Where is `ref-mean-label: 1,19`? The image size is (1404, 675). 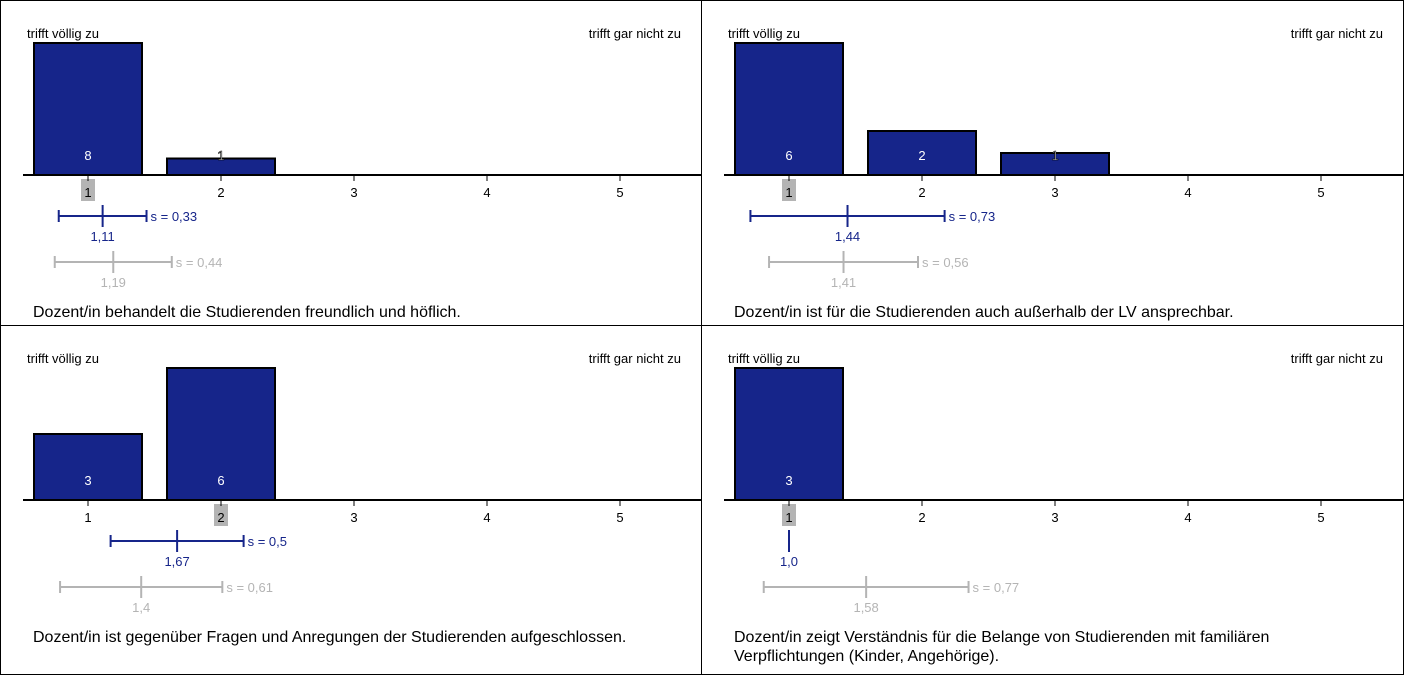 ref-mean-label: 1,19 is located at coordinates (113, 282).